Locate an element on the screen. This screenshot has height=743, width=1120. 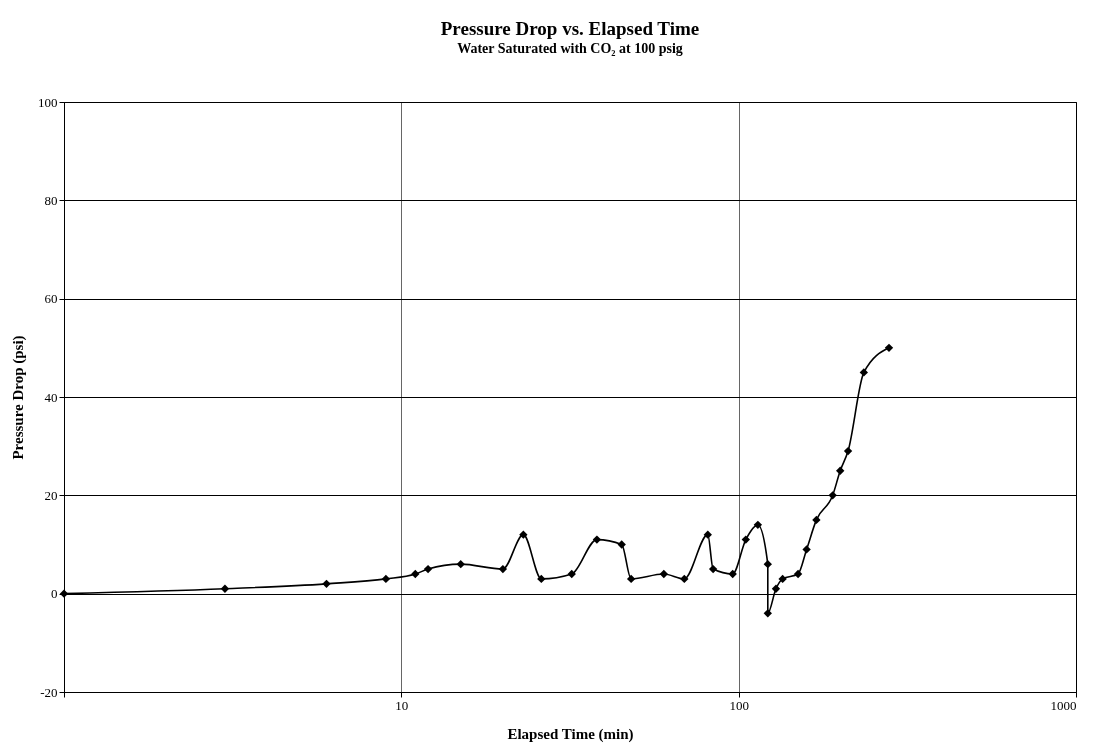
y-tick-label: -20 is located at coordinates (49, 692).